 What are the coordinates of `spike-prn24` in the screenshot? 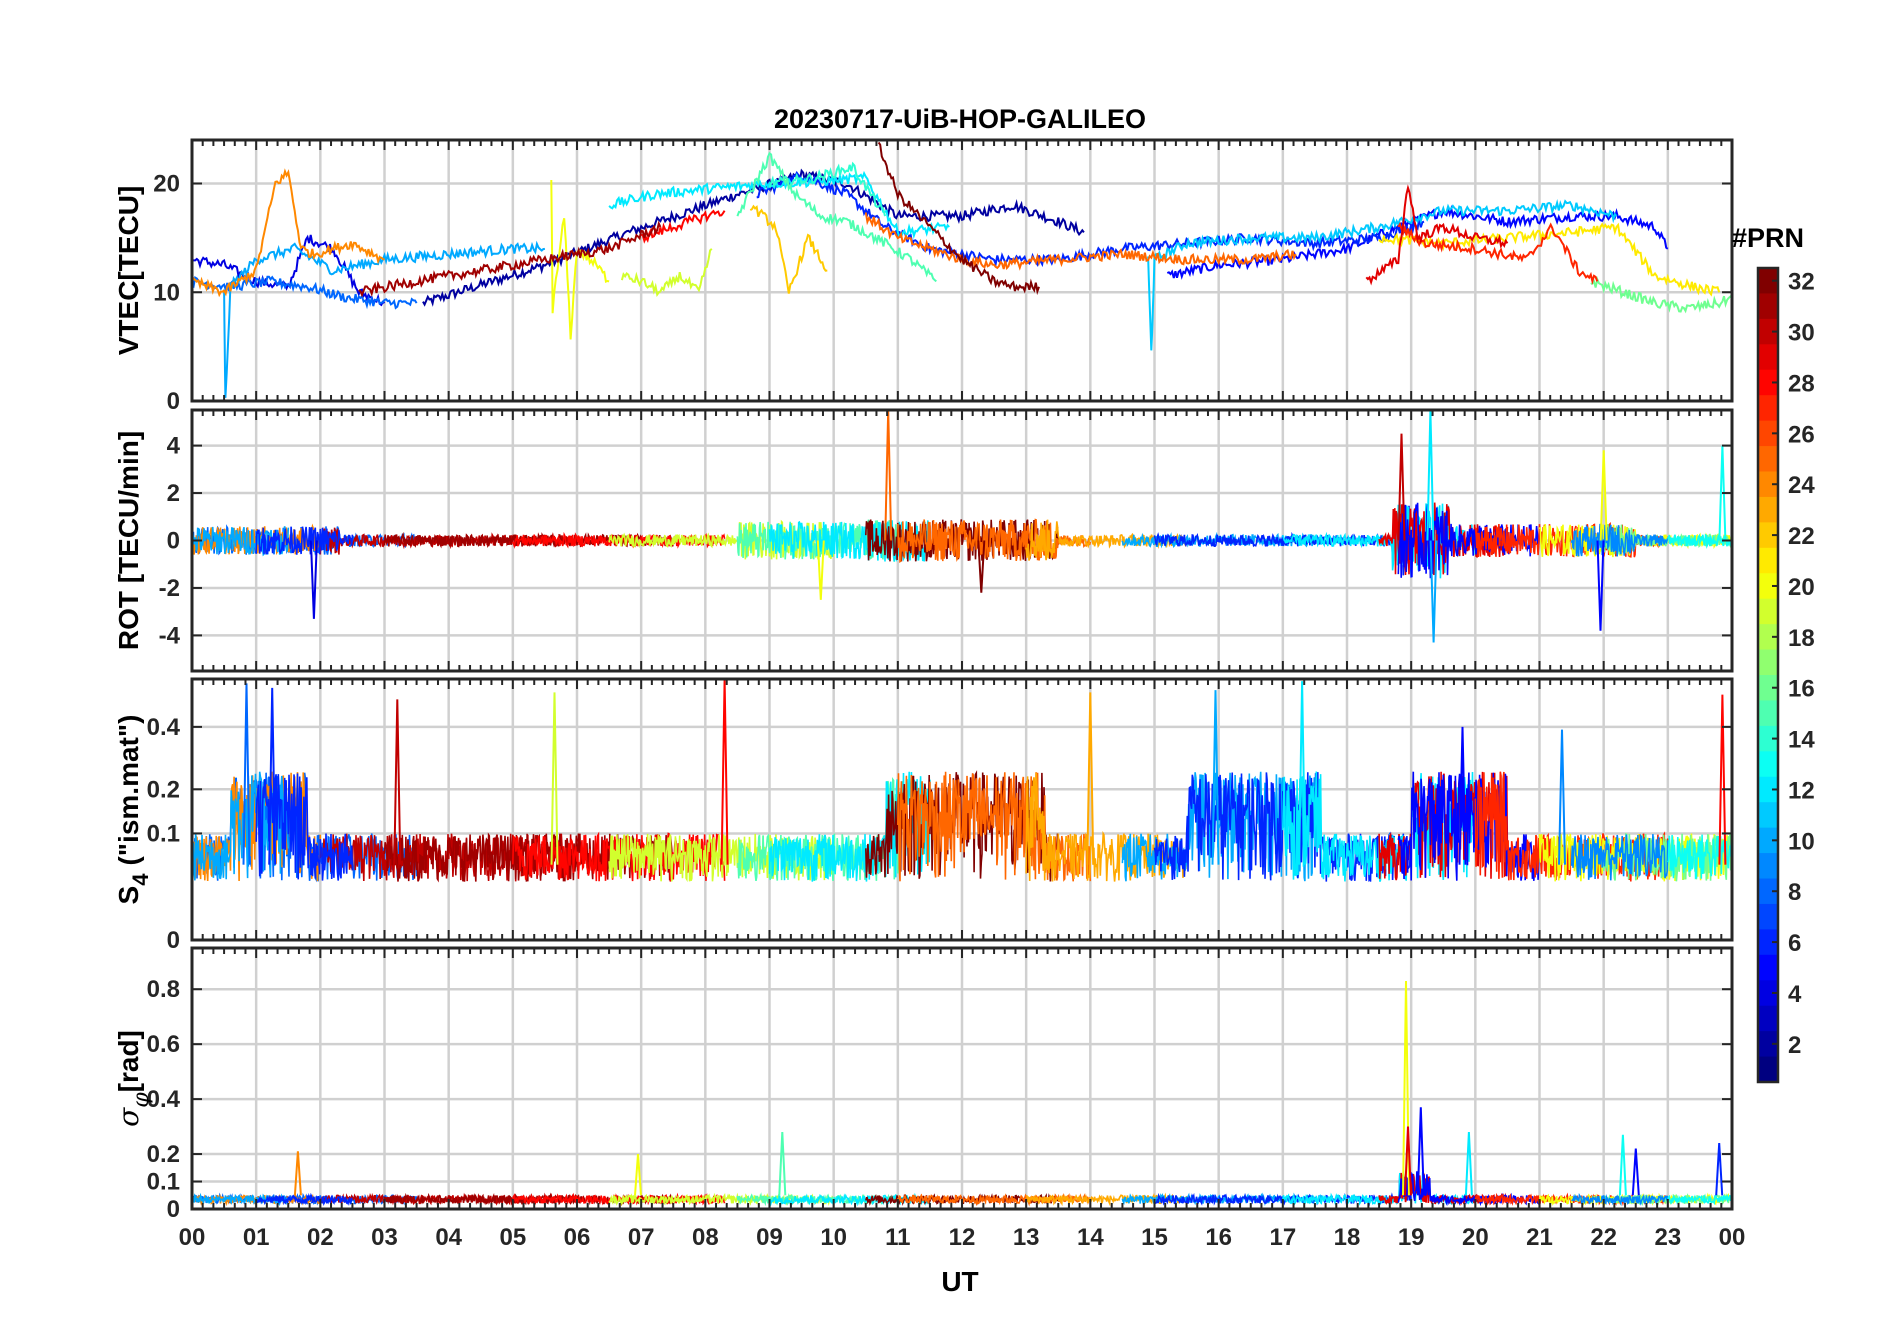 It's located at (297, 1173).